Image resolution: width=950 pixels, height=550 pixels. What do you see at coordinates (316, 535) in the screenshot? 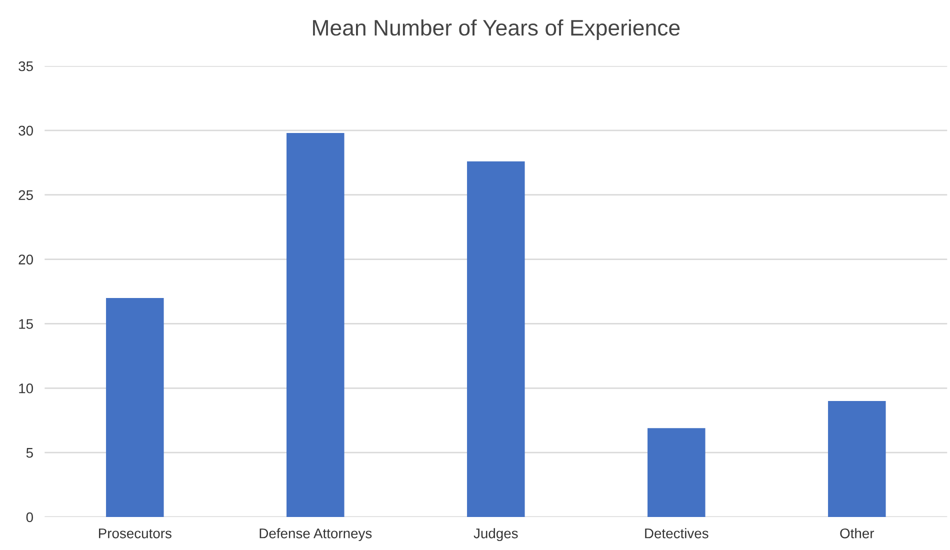
I see `x-tick-label: Defense Attorneys` at bounding box center [316, 535].